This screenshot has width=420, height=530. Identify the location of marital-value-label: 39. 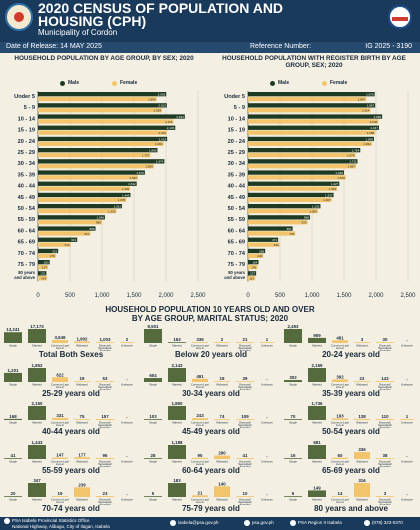
(245, 378).